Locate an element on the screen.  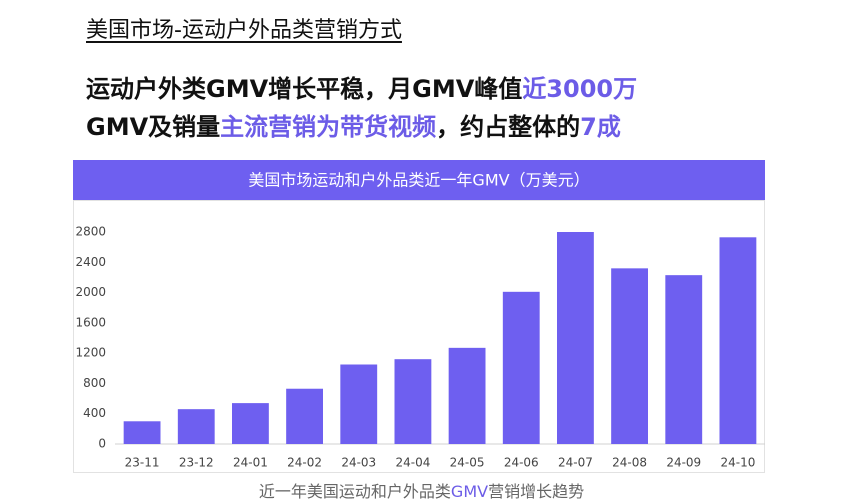
x-tick-label: 24-08 is located at coordinates (629, 463).